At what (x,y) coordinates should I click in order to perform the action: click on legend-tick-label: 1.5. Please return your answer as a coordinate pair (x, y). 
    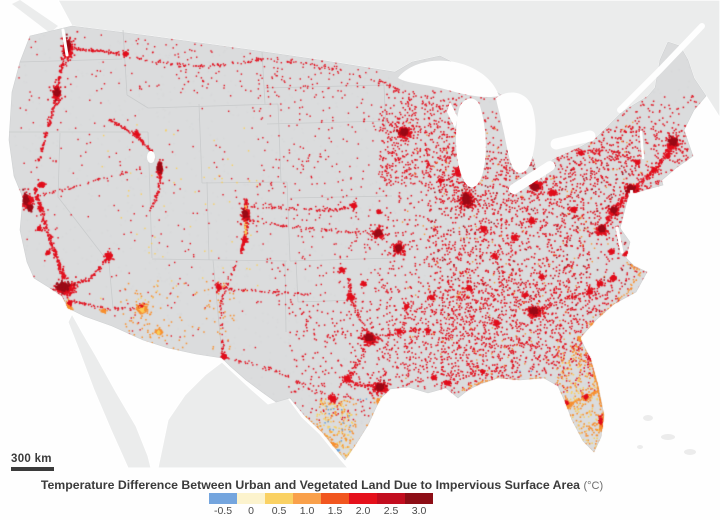
    Looking at the image, I should click on (335, 511).